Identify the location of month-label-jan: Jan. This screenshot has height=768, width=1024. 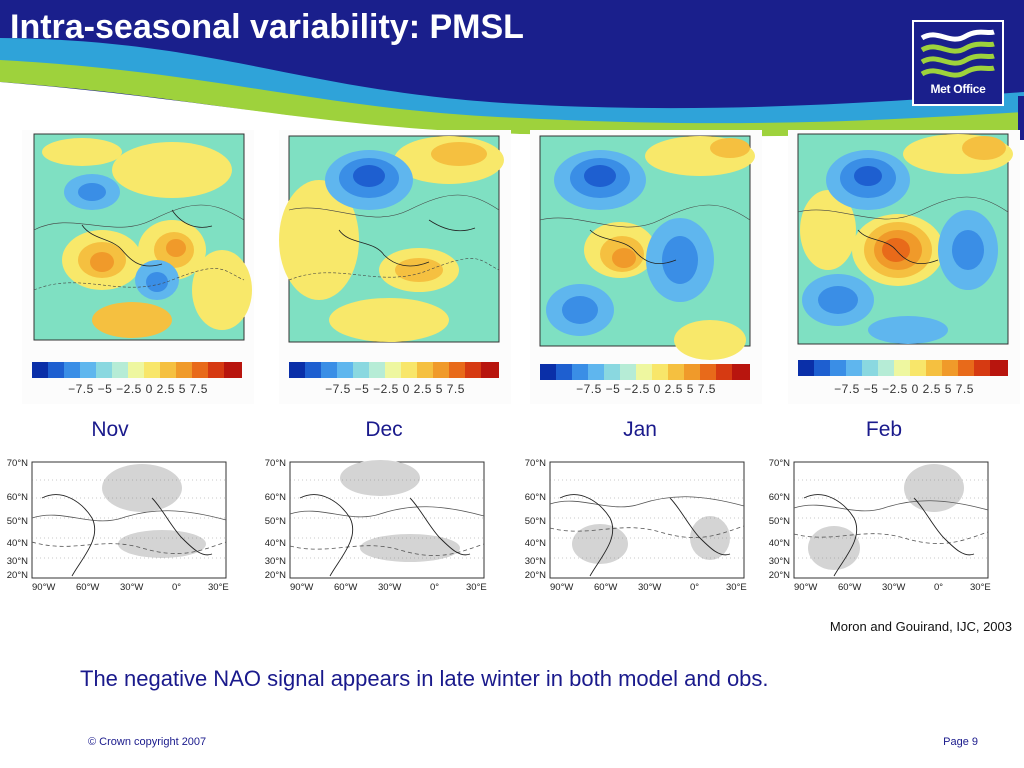
(640, 429).